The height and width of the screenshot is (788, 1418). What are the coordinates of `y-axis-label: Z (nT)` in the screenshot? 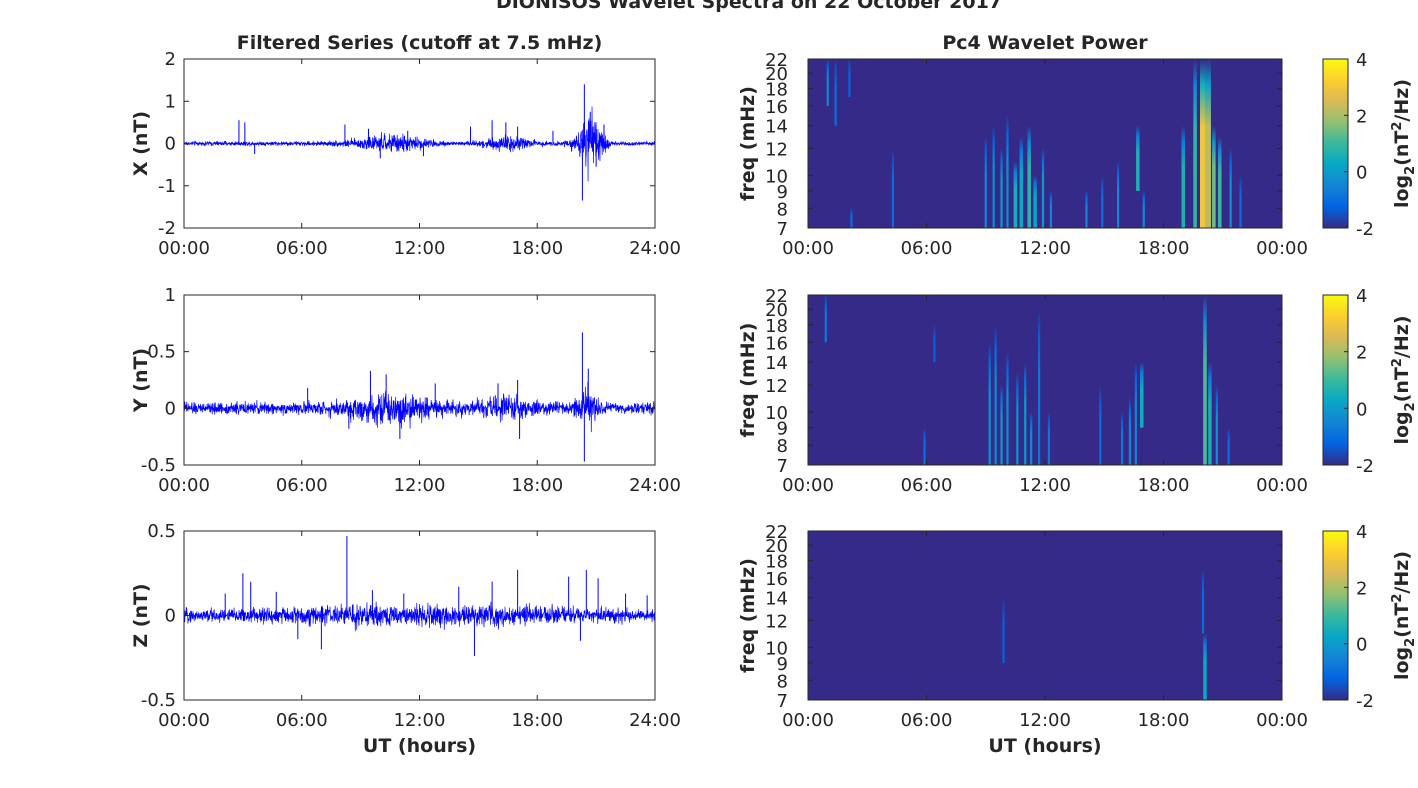 It's located at (141, 615).